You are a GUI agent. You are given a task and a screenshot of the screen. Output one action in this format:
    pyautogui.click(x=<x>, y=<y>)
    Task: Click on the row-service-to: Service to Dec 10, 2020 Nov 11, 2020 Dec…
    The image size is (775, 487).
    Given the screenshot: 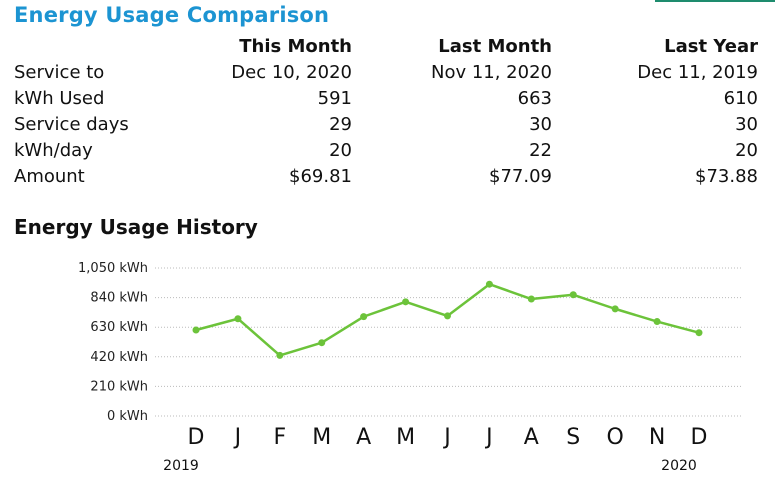 What is the action you would take?
    pyautogui.click(x=386, y=73)
    